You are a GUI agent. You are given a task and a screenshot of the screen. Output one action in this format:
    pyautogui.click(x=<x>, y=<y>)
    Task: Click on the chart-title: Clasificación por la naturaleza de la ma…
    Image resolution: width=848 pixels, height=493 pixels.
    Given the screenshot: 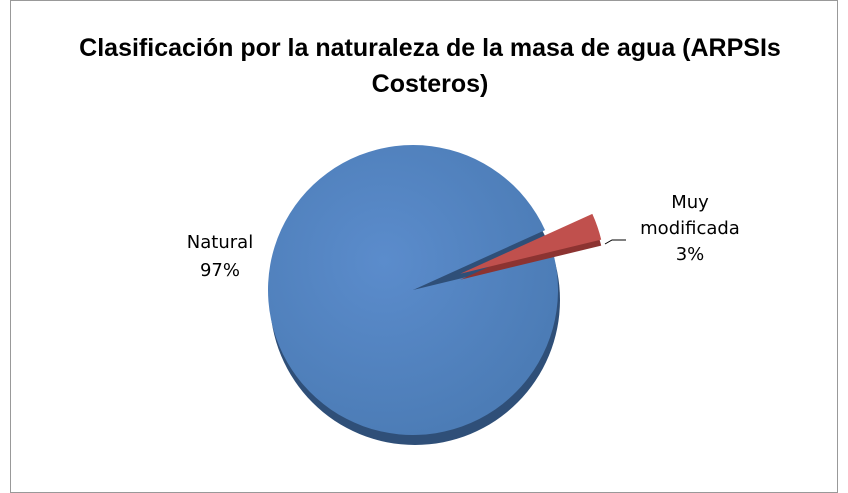 What is the action you would take?
    pyautogui.click(x=430, y=66)
    